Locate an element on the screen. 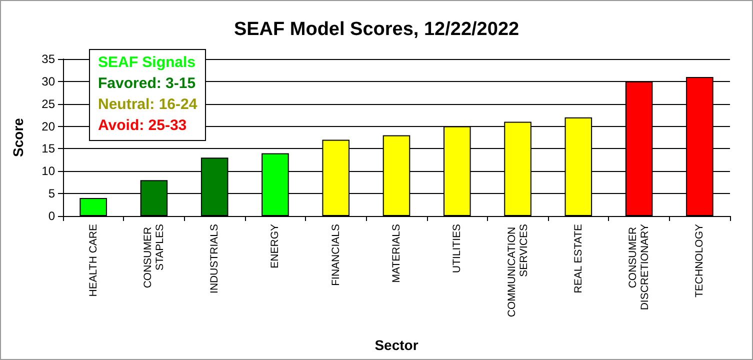  annotation: SEAF Signals is located at coordinates (147, 63).